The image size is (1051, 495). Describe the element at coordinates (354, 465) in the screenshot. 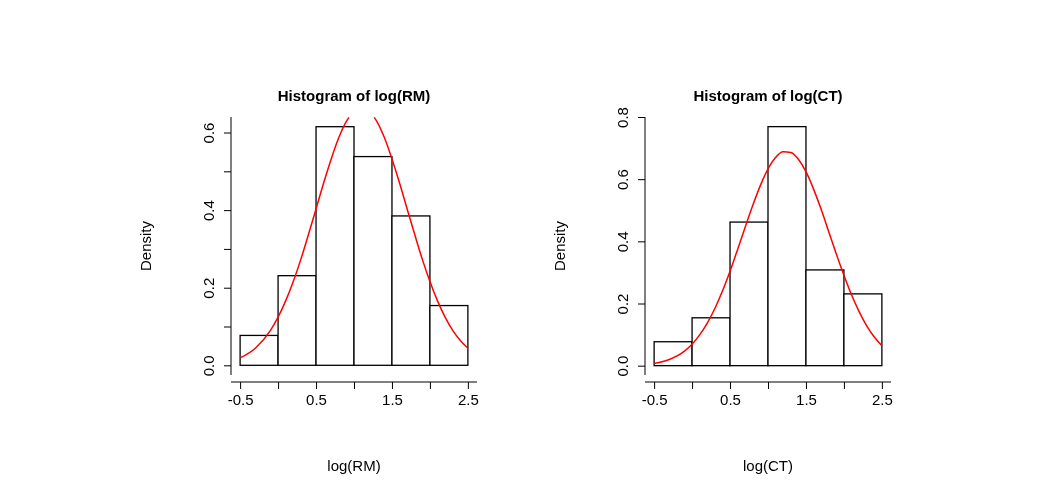

I see `x-axis-title: log(RM)` at that location.